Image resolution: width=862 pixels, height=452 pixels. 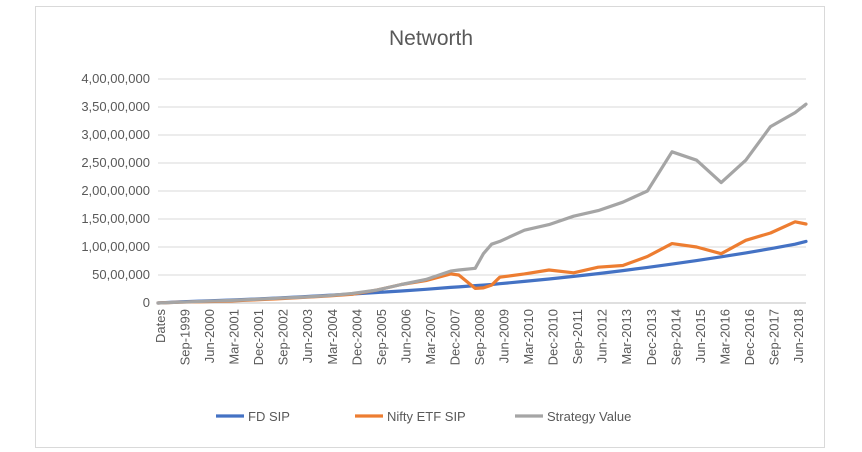 I want to click on x-tick-label: Dec-2001, so click(x=258, y=337).